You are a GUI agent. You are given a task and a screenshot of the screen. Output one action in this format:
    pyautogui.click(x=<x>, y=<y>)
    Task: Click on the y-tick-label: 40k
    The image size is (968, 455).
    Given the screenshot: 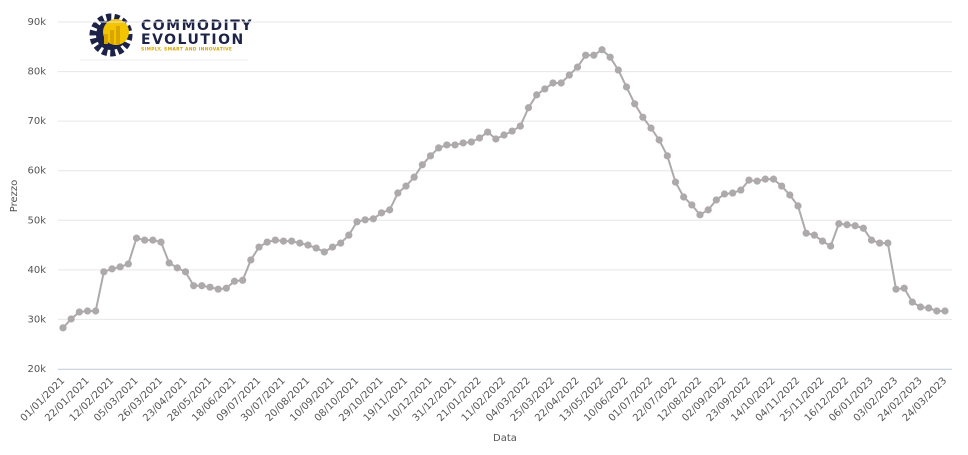 What is the action you would take?
    pyautogui.click(x=36, y=270)
    